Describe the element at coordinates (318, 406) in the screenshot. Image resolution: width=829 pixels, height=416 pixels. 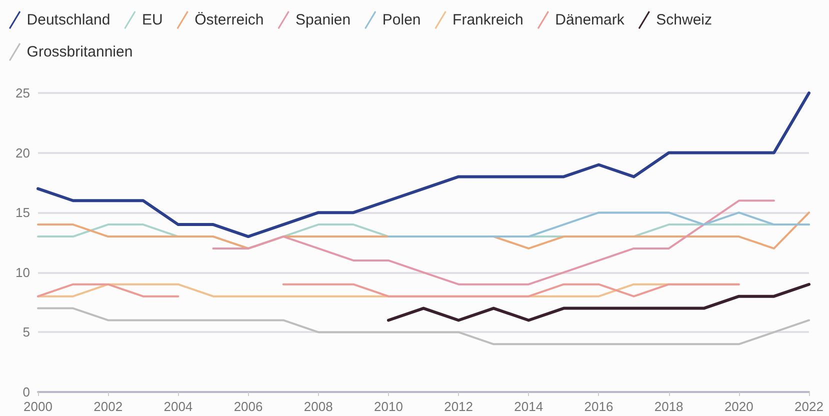
I see `x-tick-label: 2008` at that location.